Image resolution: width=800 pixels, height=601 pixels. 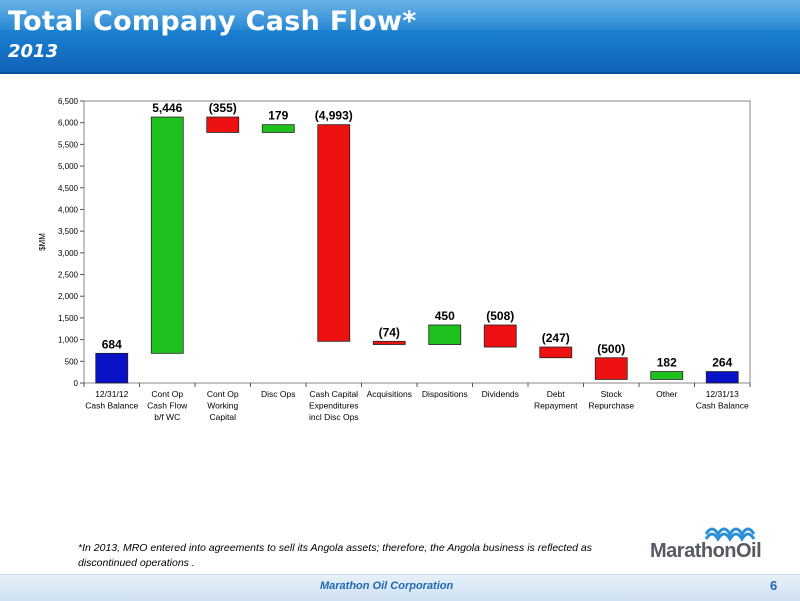 I want to click on y-tick-label: 6,500, so click(x=68, y=101).